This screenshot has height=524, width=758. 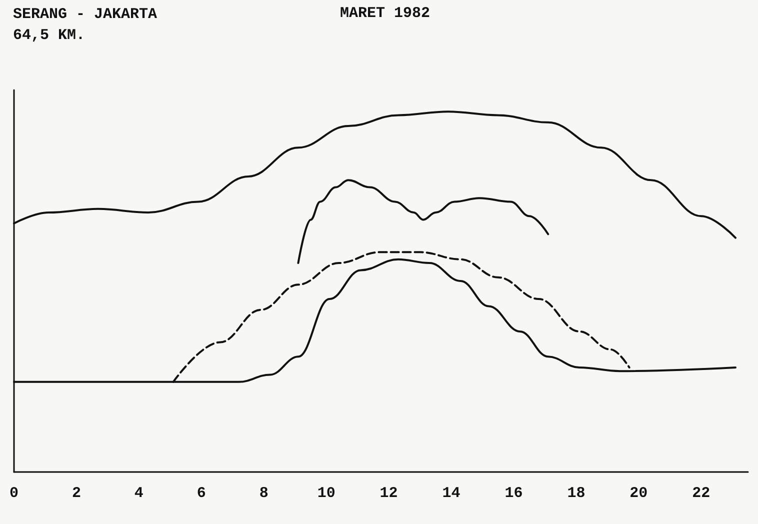 I want to click on x-tick-label: 8, so click(x=263, y=493).